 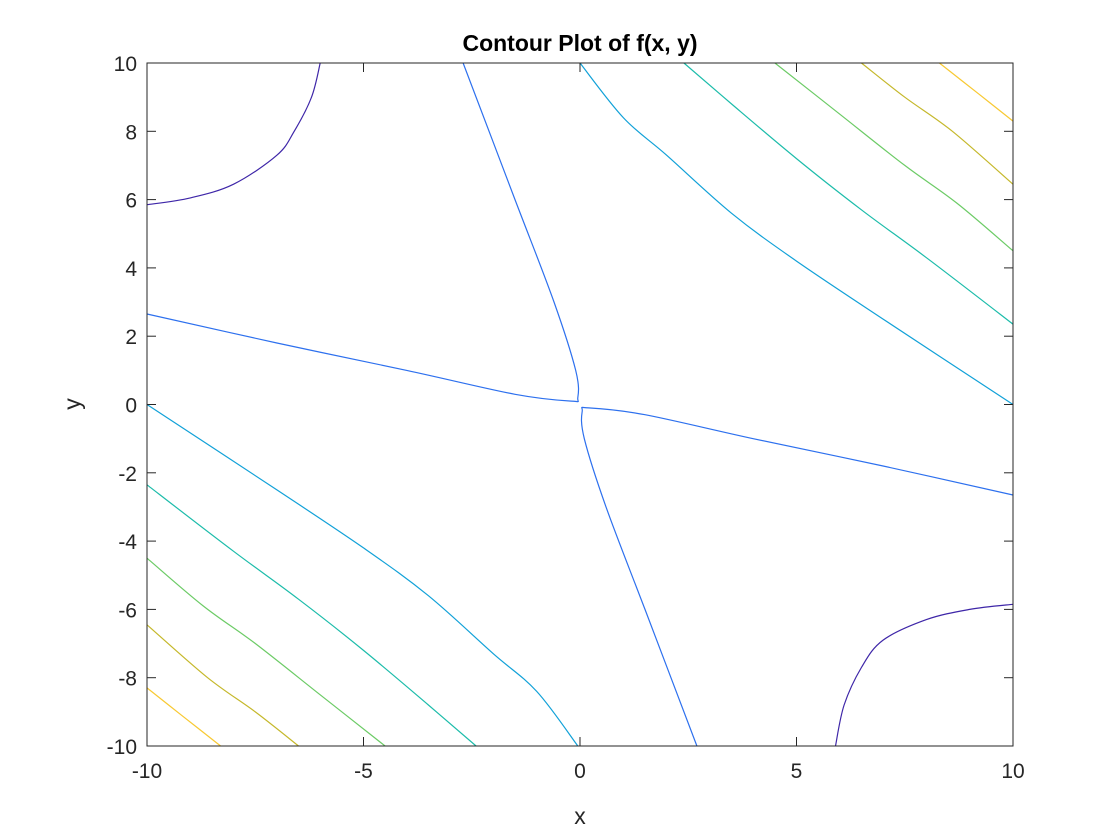 I want to click on y-tick-label: -10, so click(x=122, y=747).